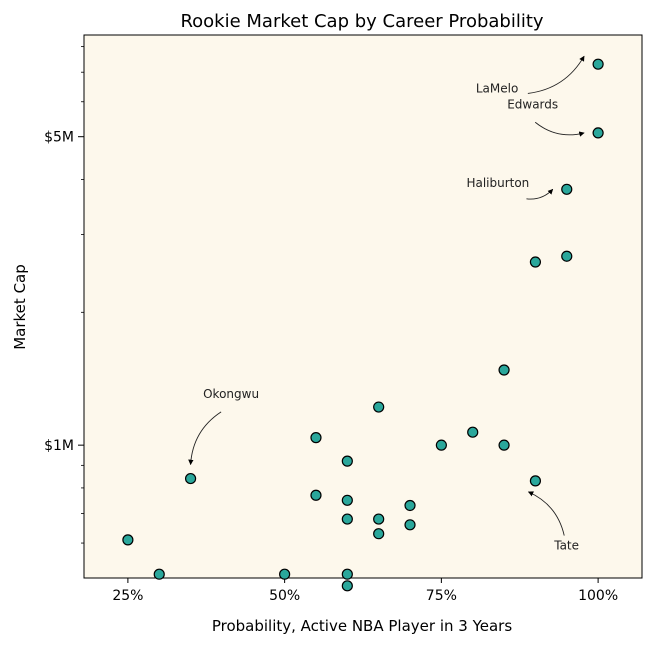 The height and width of the screenshot is (646, 653). I want to click on y-tick-label: $1M, so click(59, 446).